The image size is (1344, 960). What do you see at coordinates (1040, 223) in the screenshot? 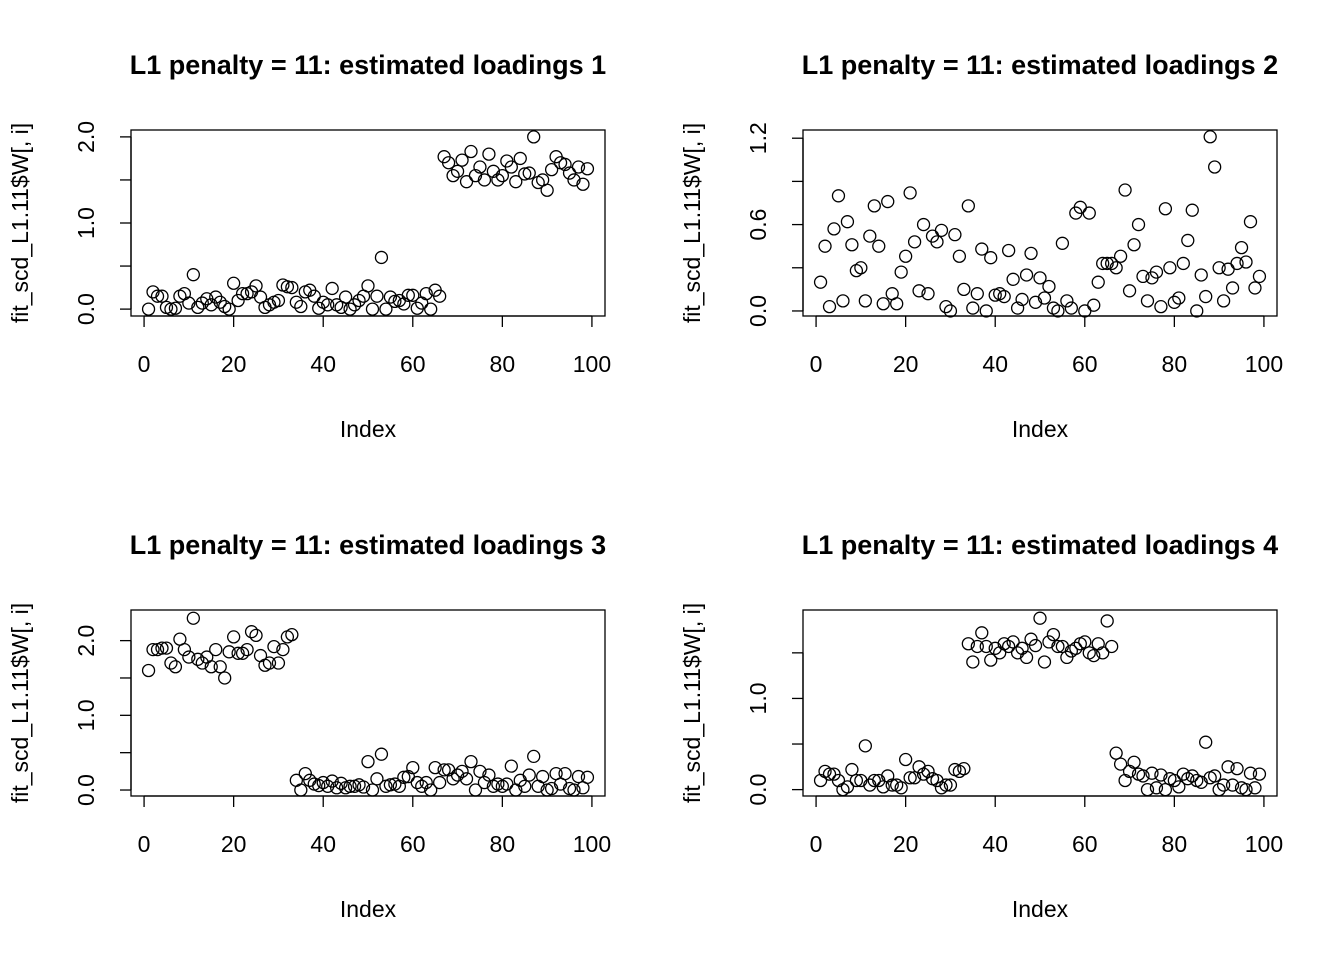
I see `plot-box` at bounding box center [1040, 223].